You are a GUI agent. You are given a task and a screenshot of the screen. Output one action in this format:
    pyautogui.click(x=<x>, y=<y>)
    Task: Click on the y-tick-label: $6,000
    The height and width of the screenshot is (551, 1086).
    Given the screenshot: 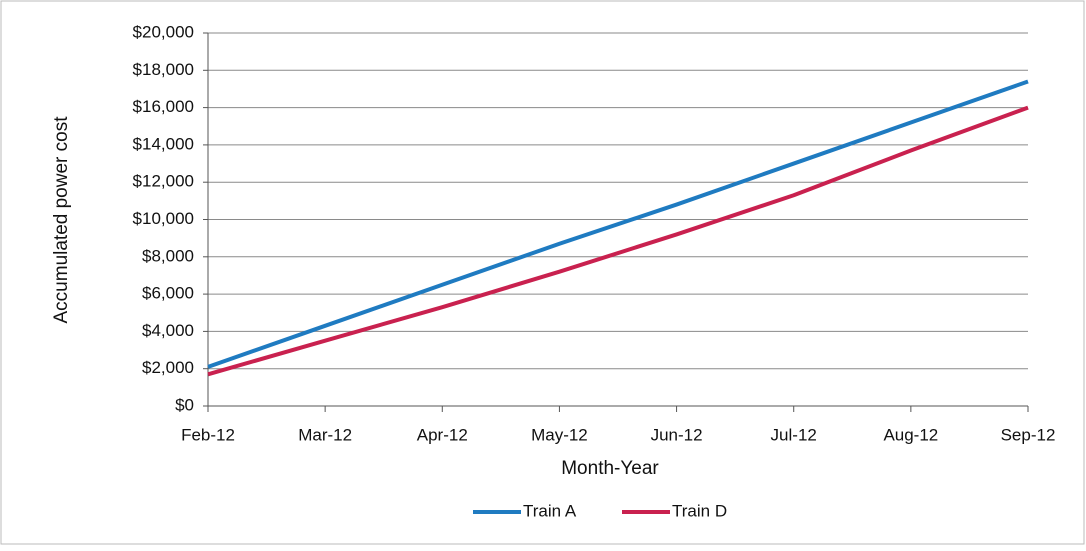 What is the action you would take?
    pyautogui.click(x=168, y=293)
    